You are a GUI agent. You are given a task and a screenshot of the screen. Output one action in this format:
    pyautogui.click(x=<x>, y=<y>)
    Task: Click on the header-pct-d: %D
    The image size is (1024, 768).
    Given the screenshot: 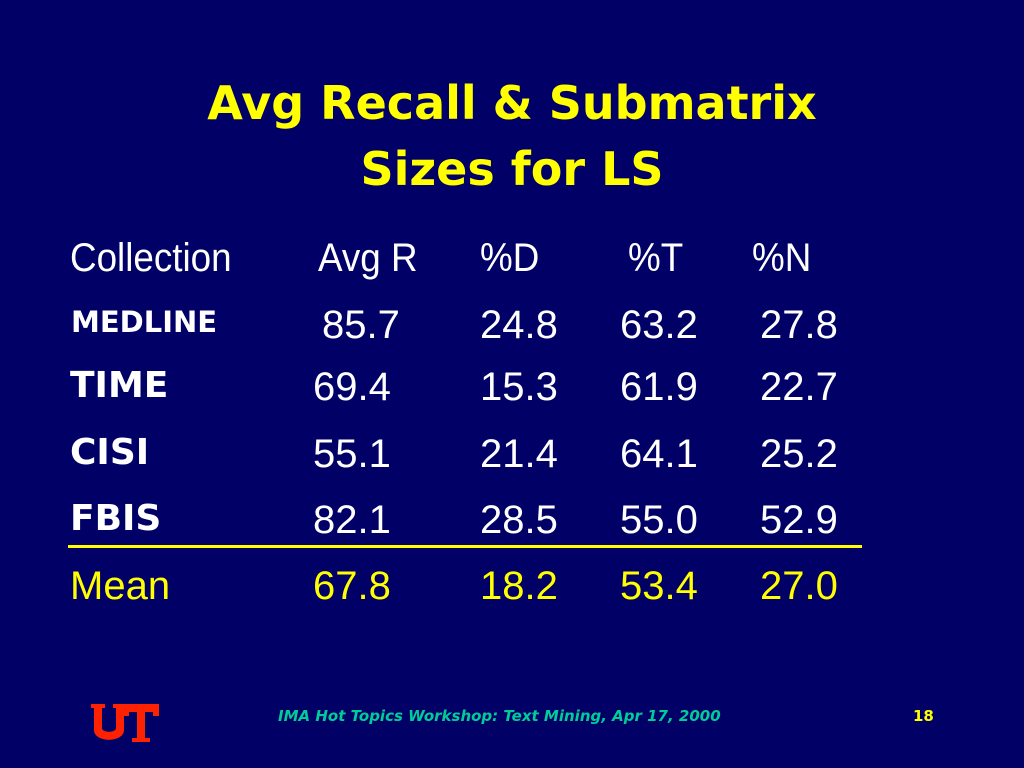 What is the action you would take?
    pyautogui.click(x=510, y=258)
    